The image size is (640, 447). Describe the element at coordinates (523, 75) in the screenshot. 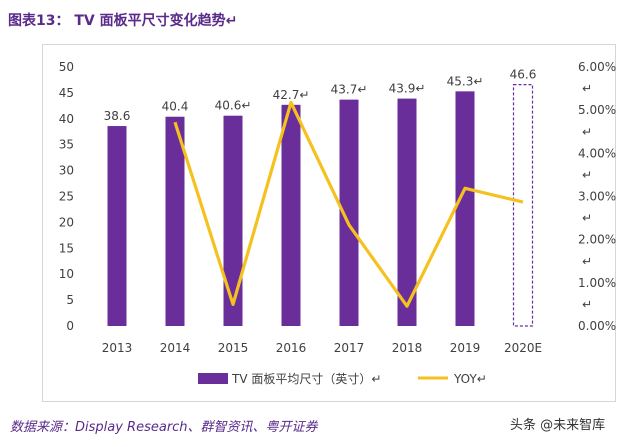

I see `bar-data-label: 46.6` at that location.